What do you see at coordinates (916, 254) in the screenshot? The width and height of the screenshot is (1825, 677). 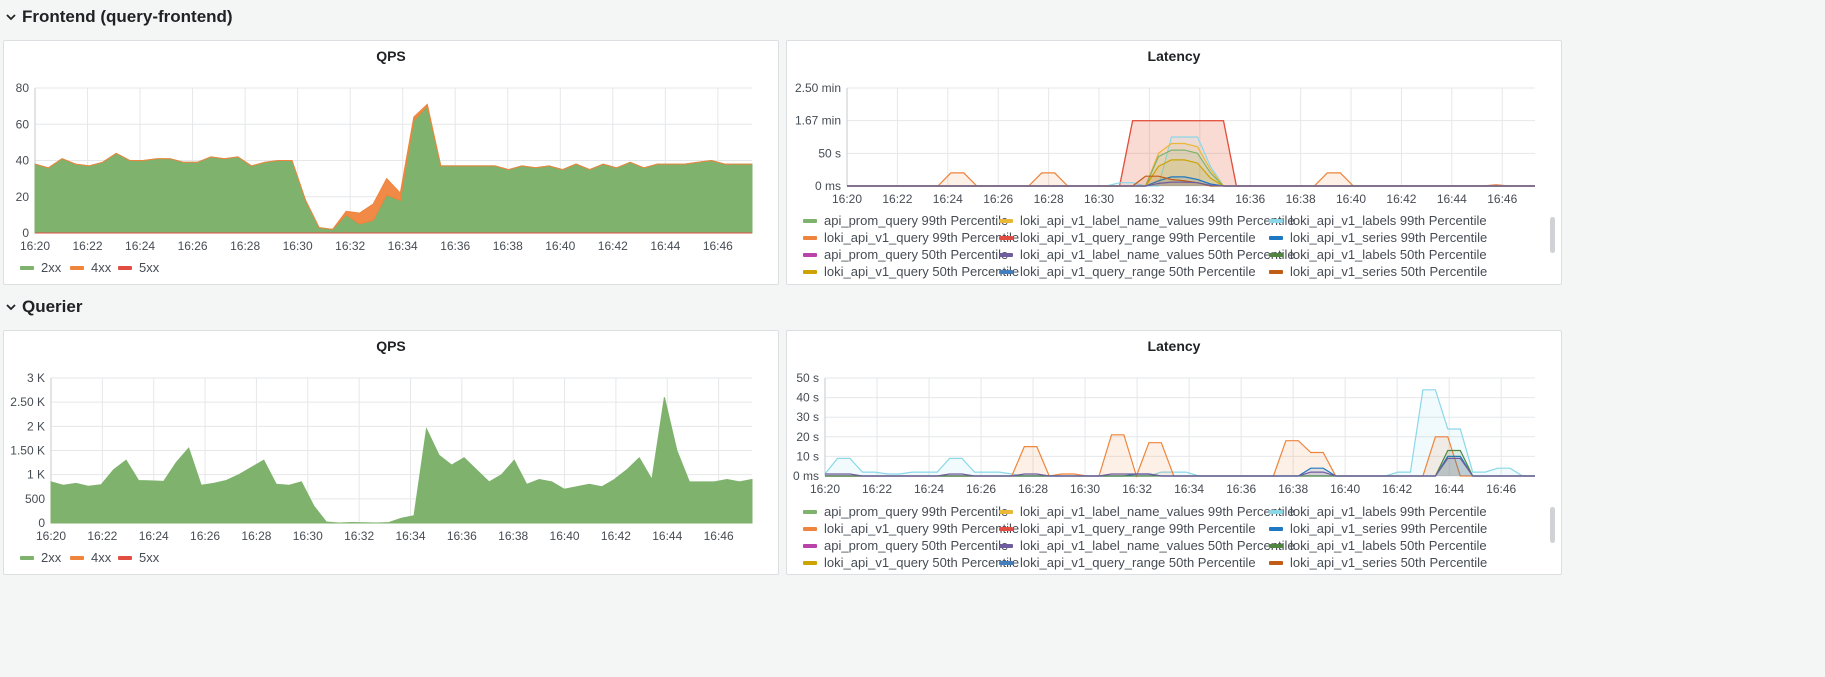 I see `legend-label: api_prom_query 50th Percentile` at bounding box center [916, 254].